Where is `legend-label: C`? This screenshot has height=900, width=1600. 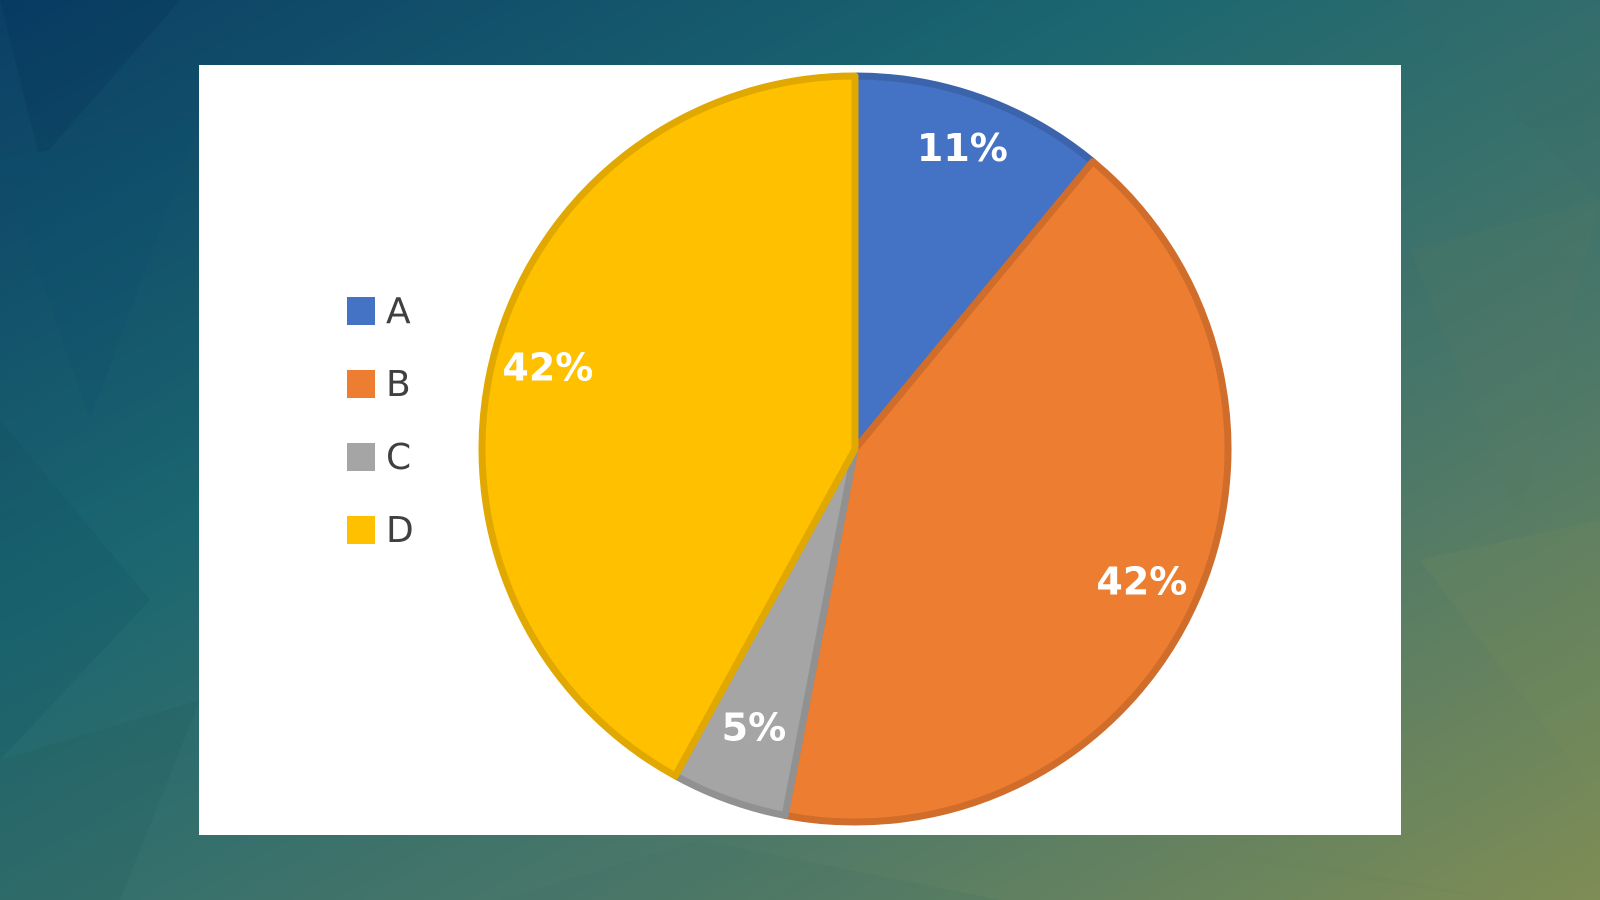 legend-label: C is located at coordinates (398, 457).